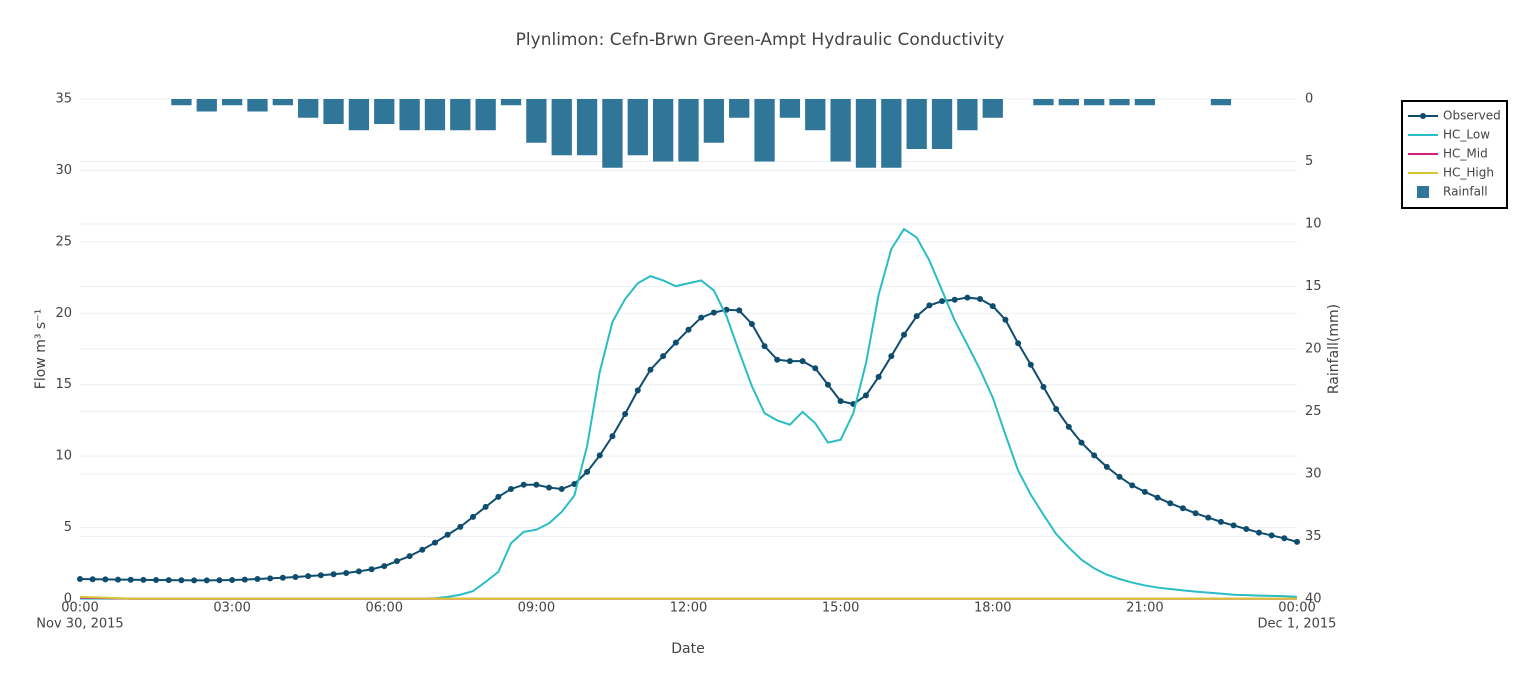 The width and height of the screenshot is (1520, 679). Describe the element at coordinates (384, 608) in the screenshot. I see `x-tick-label: 06:00` at that location.